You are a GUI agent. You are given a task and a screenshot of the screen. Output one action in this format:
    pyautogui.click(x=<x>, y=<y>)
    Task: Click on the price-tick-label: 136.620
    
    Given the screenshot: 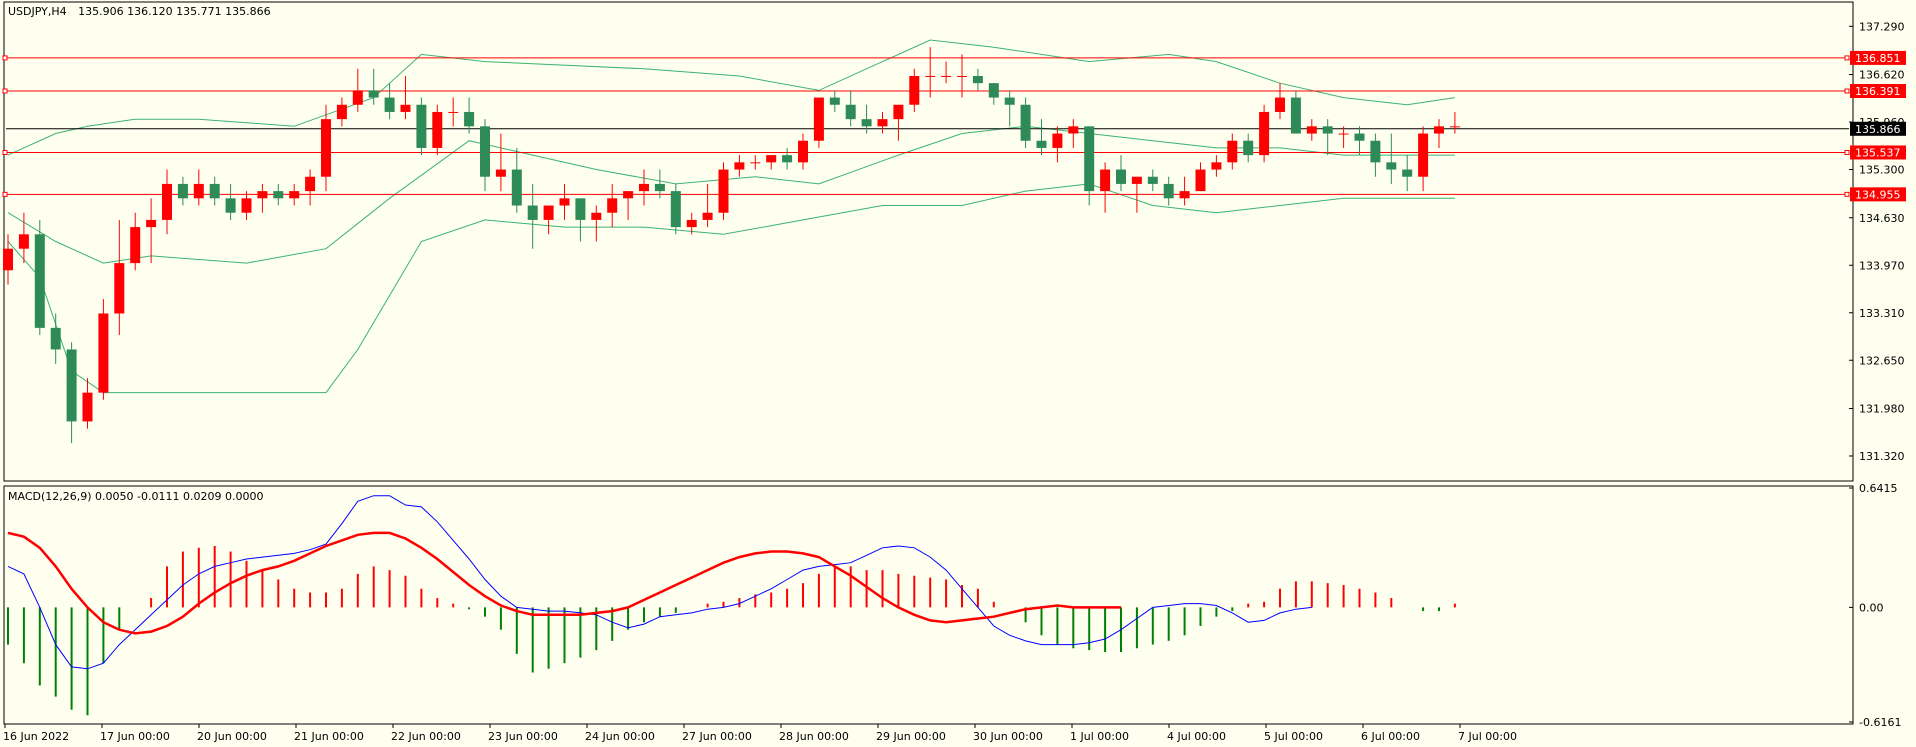 What is the action you would take?
    pyautogui.click(x=1882, y=75)
    